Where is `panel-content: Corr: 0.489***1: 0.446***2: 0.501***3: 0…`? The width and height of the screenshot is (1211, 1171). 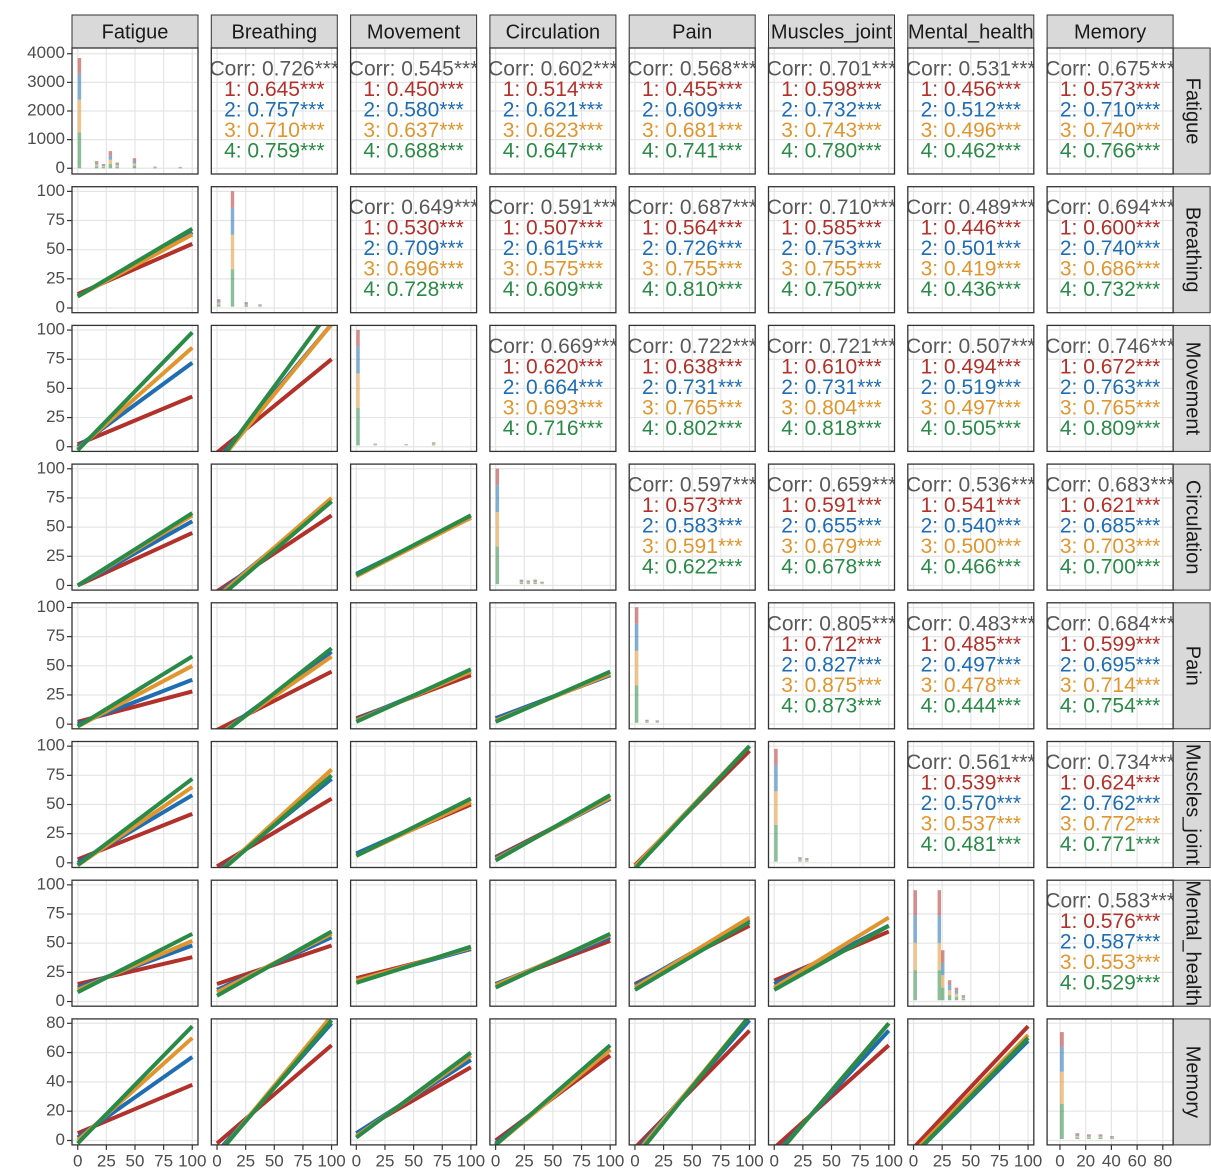
panel-content: Corr: 0.489***1: 0.446***2: 0.501***3: 0… is located at coordinates (970, 249).